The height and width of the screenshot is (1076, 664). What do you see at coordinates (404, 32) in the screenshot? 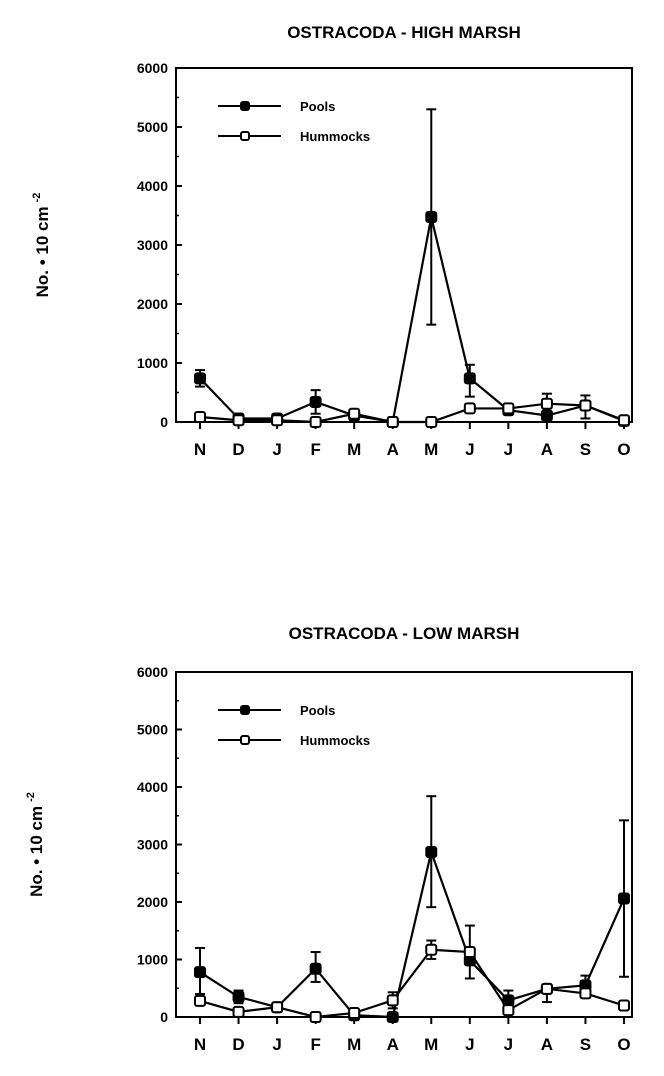
I see `chart-title: OSTRACODA - HIGH MARSH` at bounding box center [404, 32].